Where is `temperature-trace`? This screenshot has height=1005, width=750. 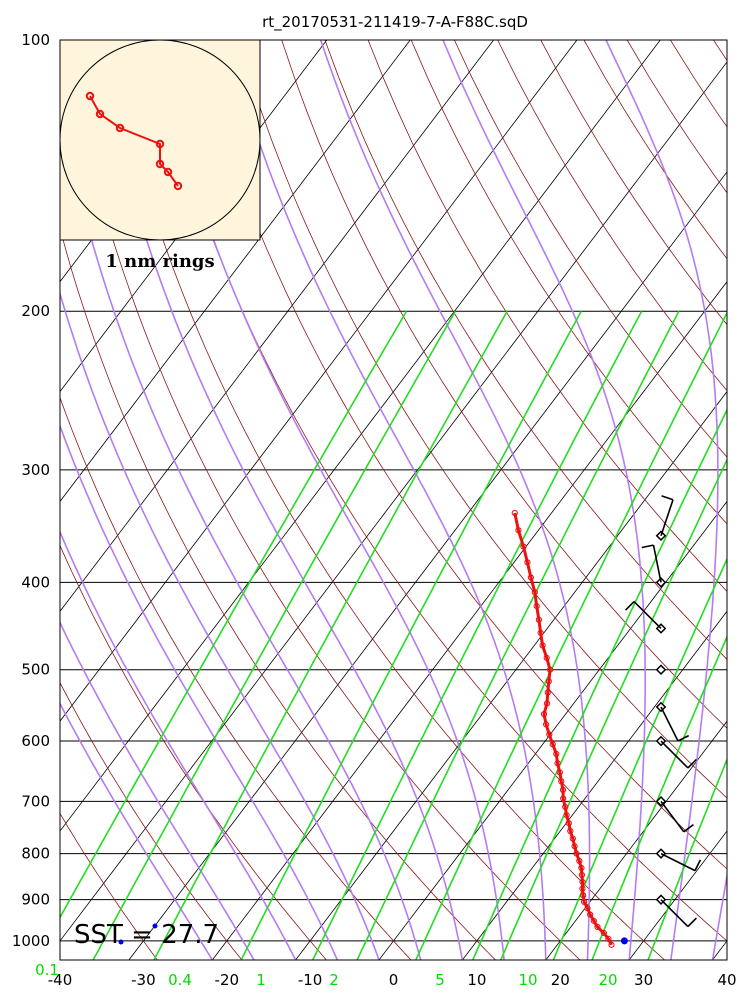 temperature-trace is located at coordinates (563, 729).